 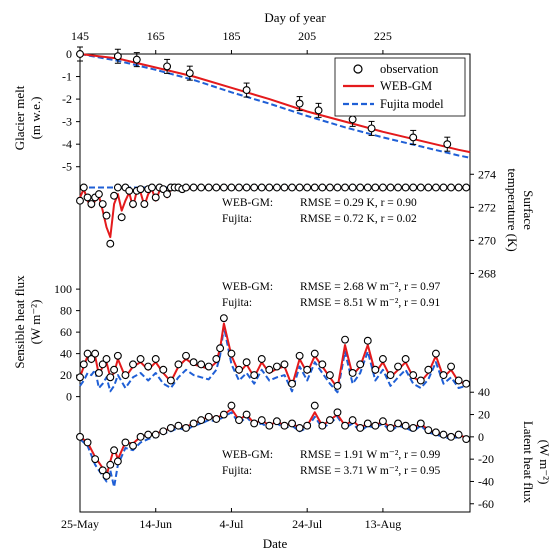 I want to click on surface-ylabel-2: temperature (K), so click(x=512, y=209).